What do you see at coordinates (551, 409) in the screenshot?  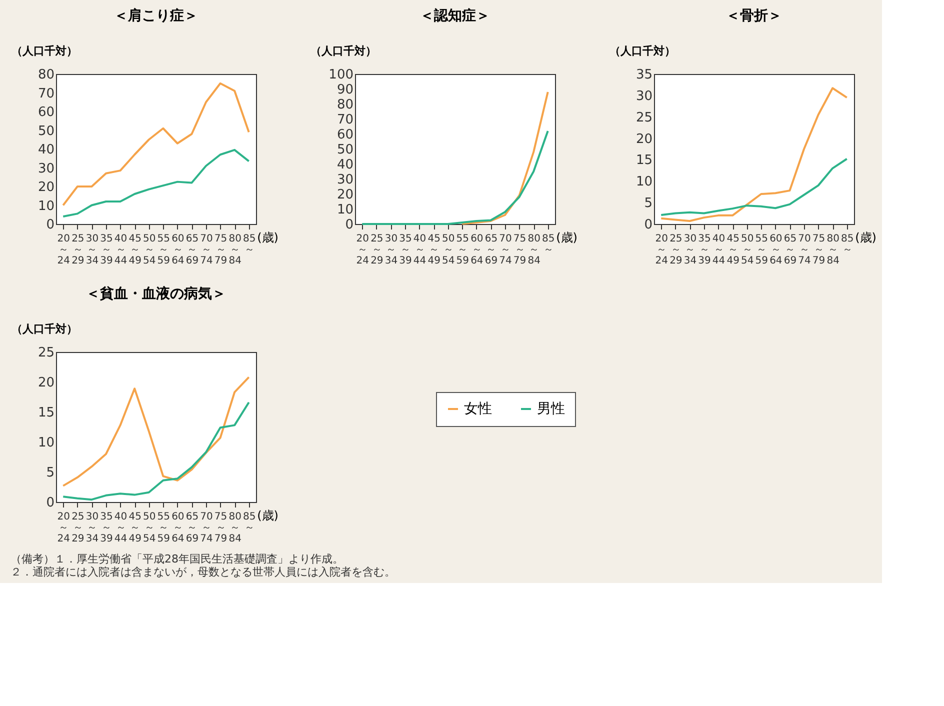 I see `legend-label: 男性` at bounding box center [551, 409].